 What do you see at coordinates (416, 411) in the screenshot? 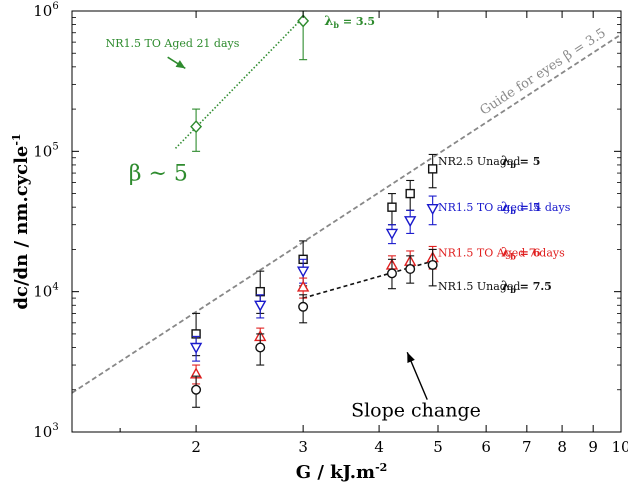
I see `slope-change-label: Slope change` at bounding box center [416, 411].